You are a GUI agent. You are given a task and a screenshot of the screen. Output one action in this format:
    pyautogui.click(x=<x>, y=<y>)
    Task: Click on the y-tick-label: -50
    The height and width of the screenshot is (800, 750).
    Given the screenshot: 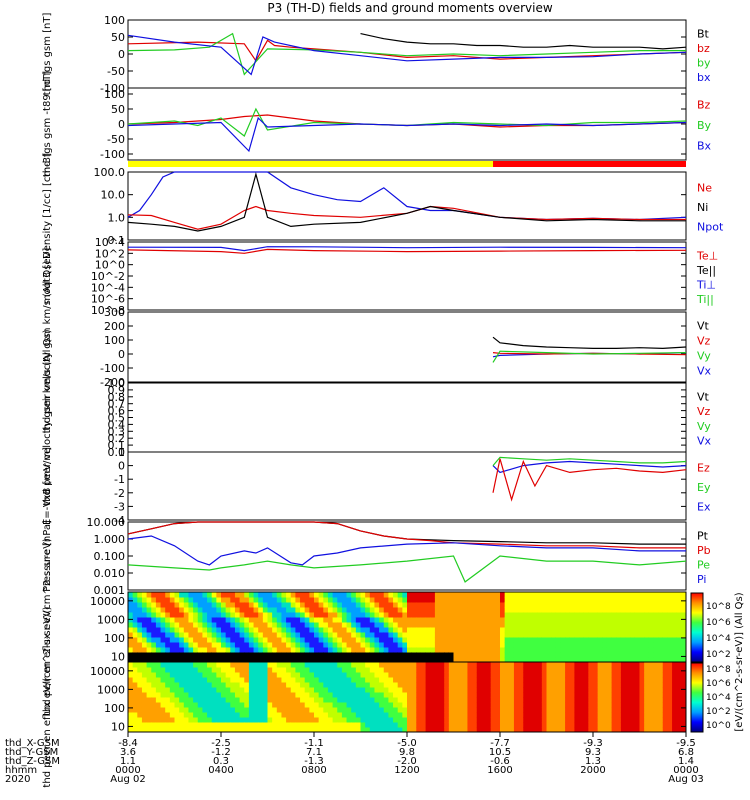 What is the action you would take?
    pyautogui.click(x=116, y=139)
    